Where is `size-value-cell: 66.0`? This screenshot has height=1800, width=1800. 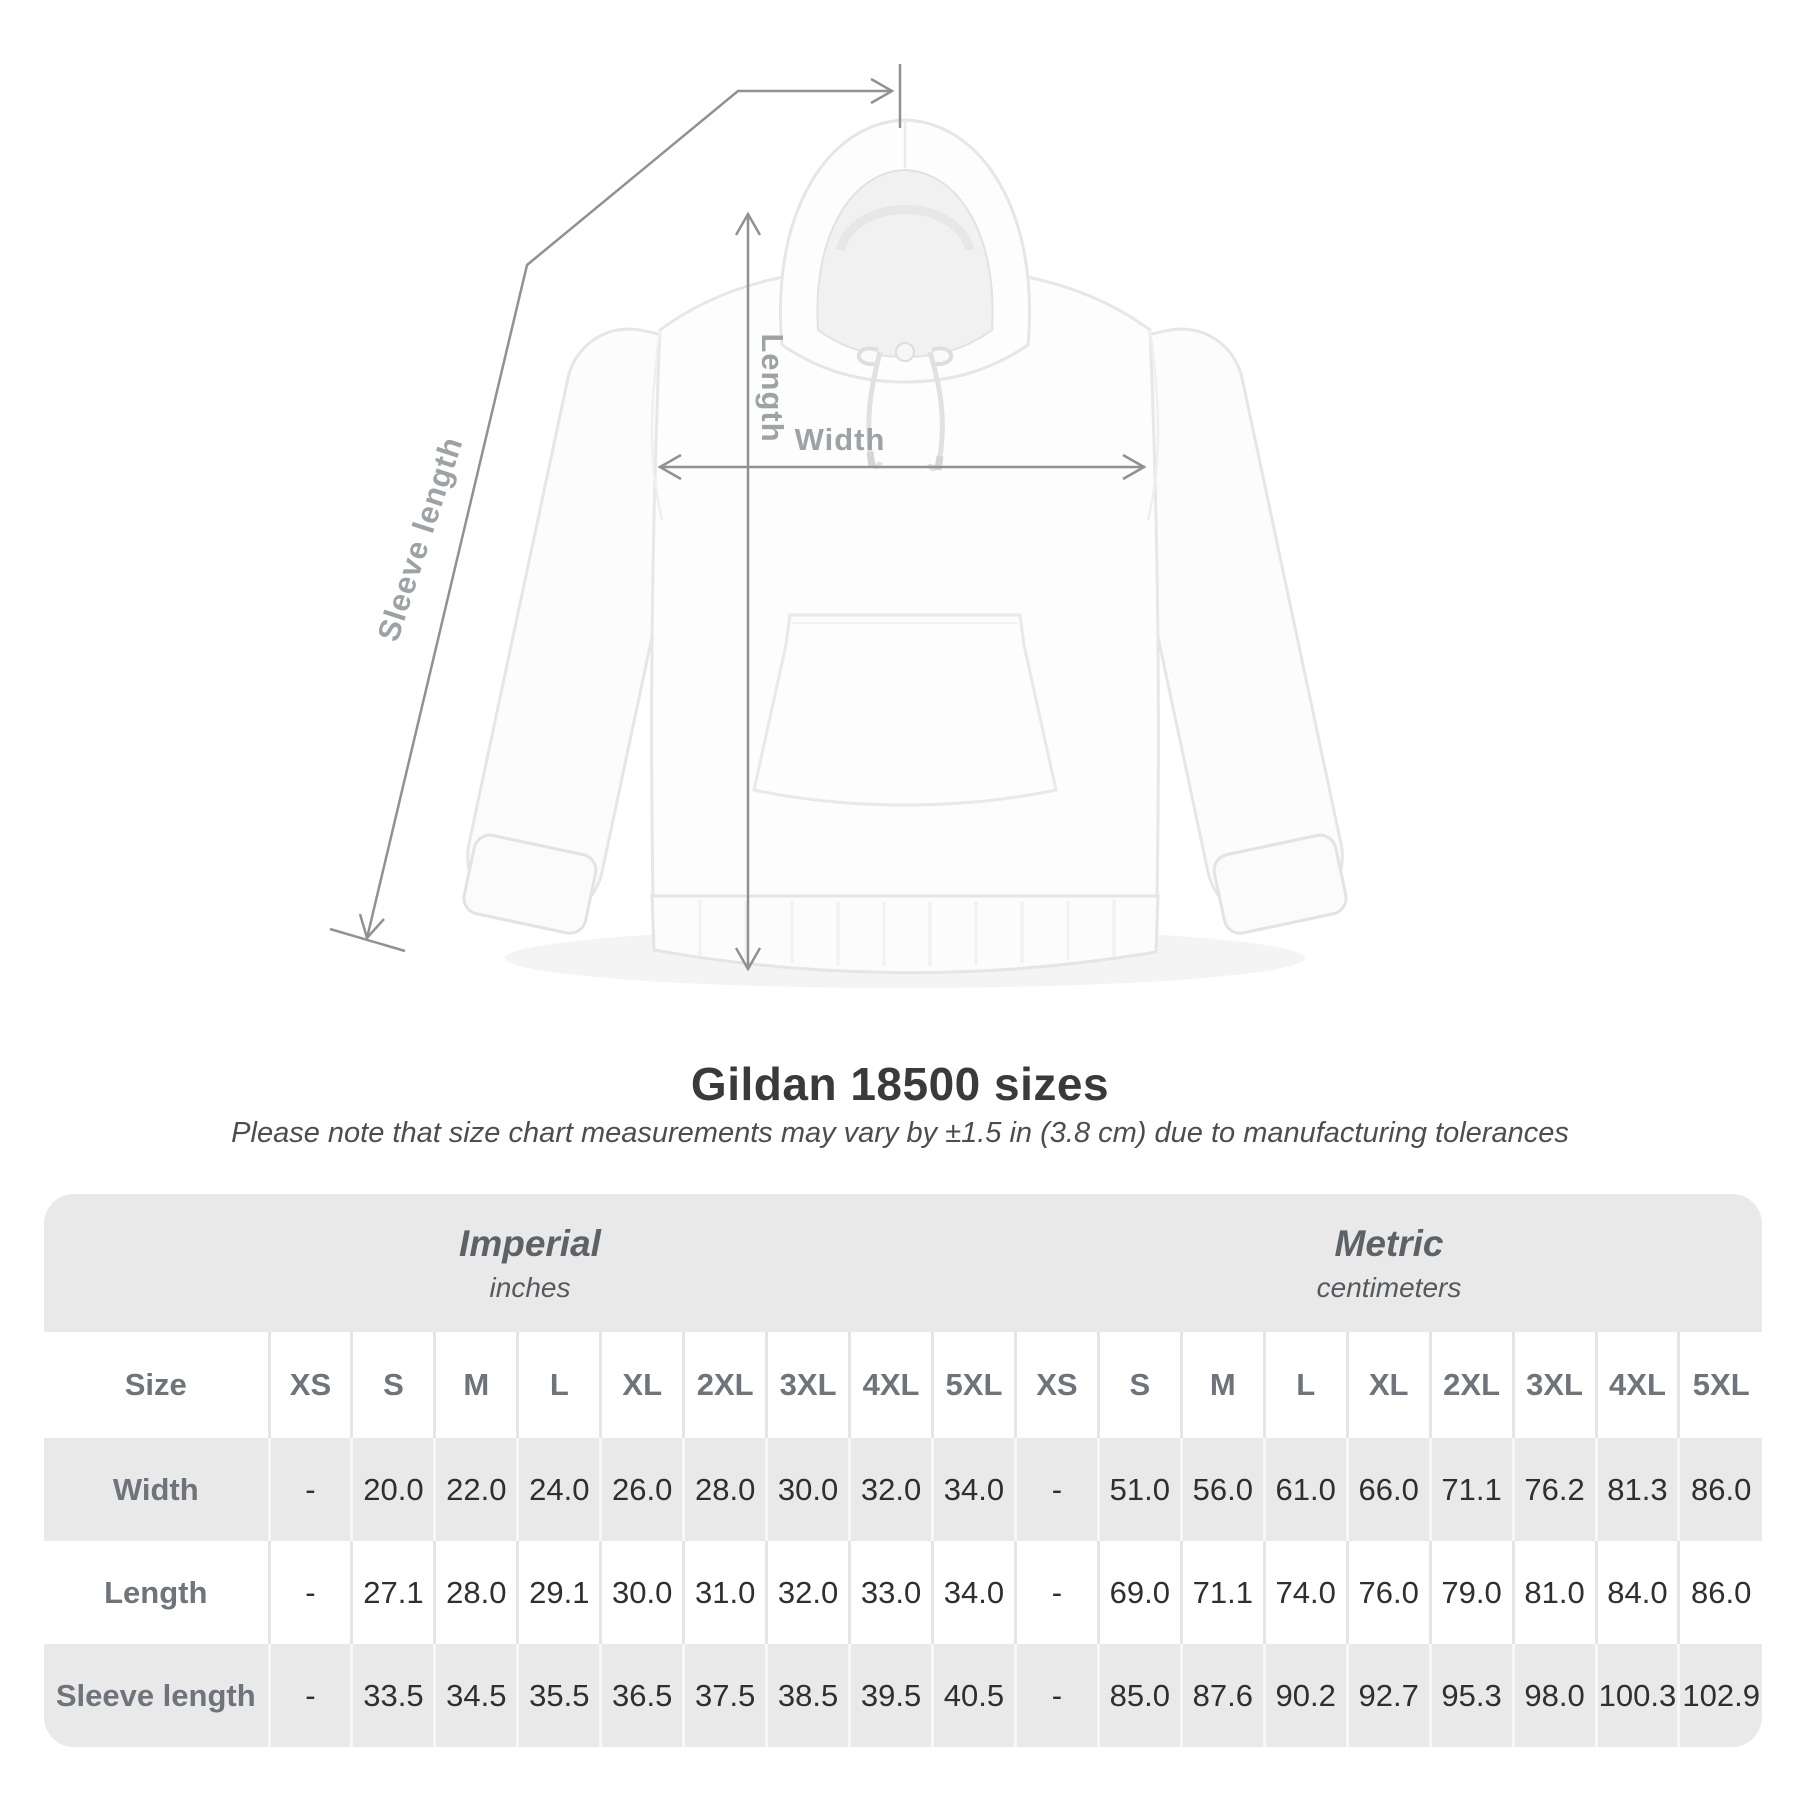 size-value-cell: 66.0 is located at coordinates (1388, 1489).